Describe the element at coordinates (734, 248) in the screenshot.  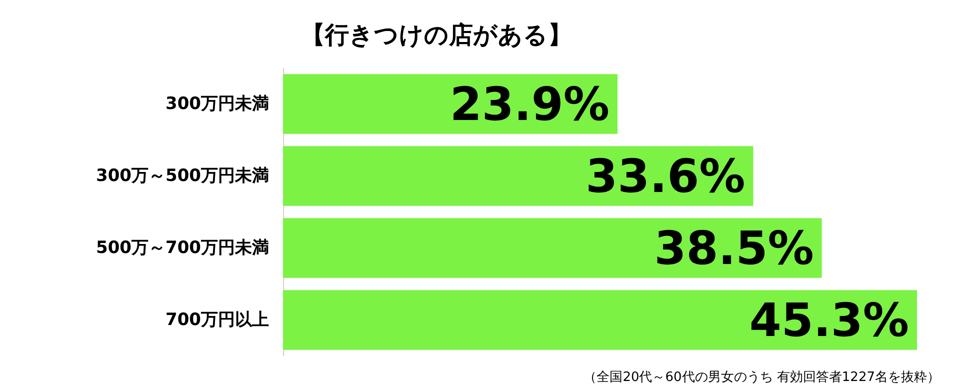
I see `data-label: 38.5%` at that location.